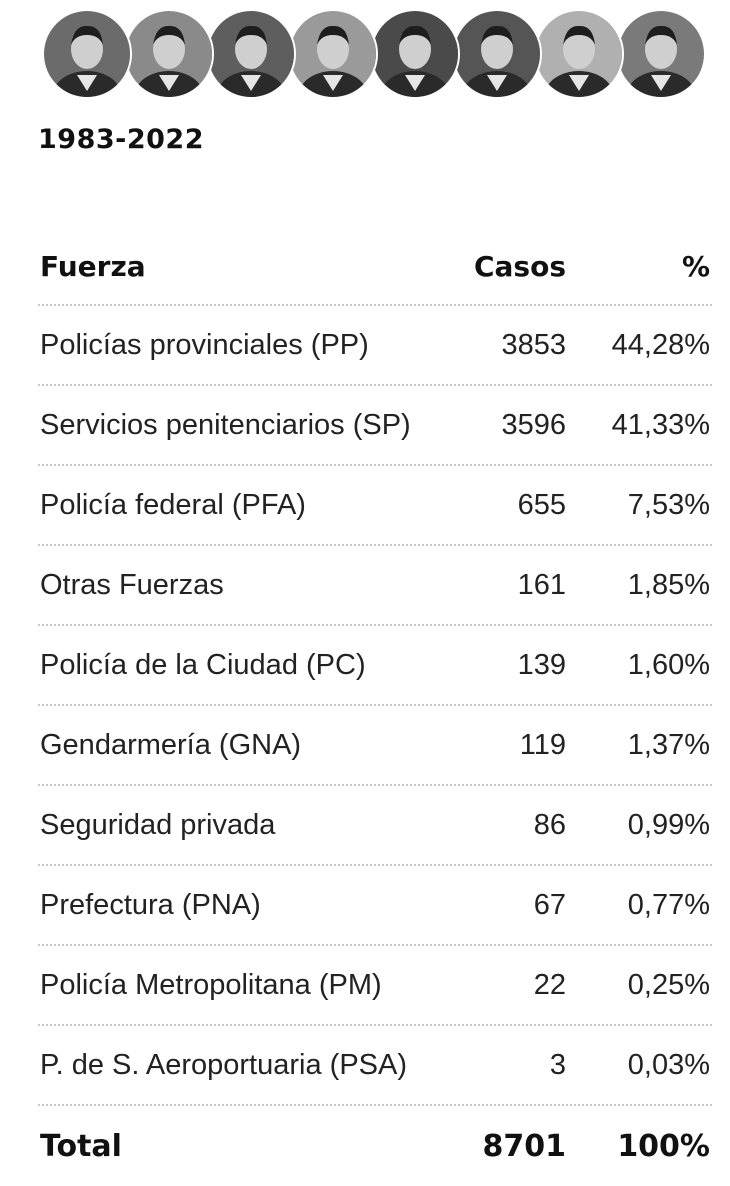 This screenshot has height=1186, width=730. Describe the element at coordinates (375, 1146) in the screenshot. I see `table-total-row: Total 8701 100%` at that location.